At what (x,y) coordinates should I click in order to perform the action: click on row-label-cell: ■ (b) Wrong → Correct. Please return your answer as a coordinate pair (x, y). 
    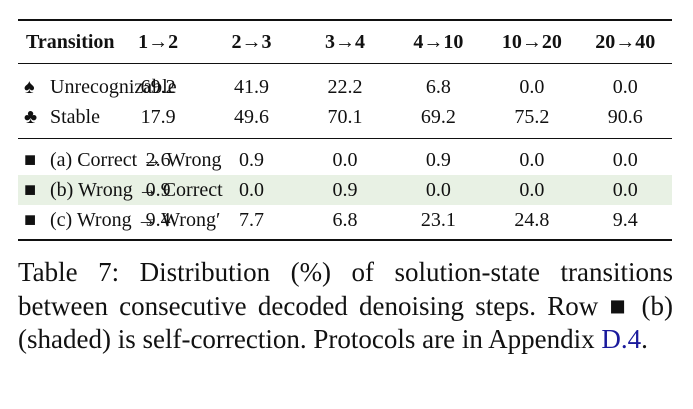
    Looking at the image, I should click on (120, 190).